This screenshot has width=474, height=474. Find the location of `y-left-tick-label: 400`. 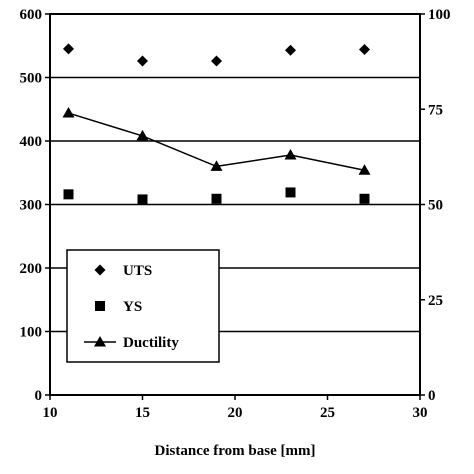

y-left-tick-label: 400 is located at coordinates (31, 142).